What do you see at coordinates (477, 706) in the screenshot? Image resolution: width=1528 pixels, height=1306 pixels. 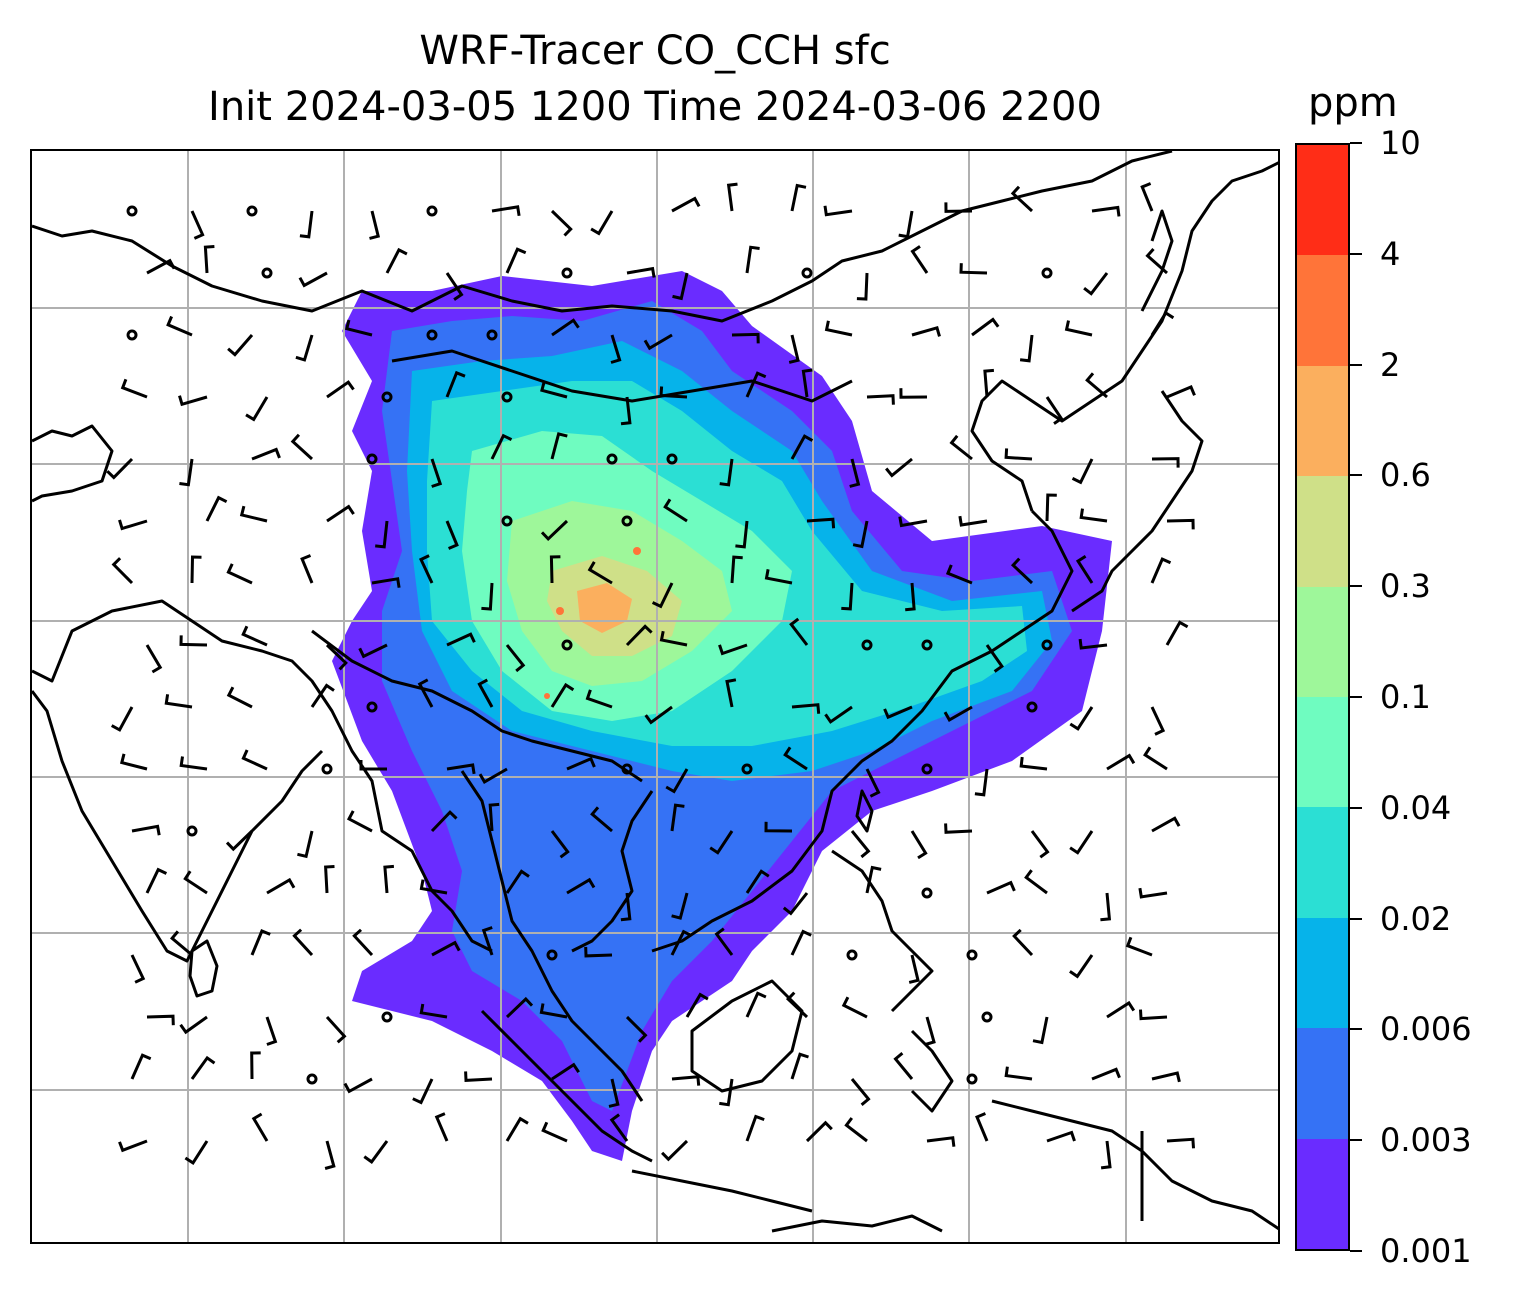 I see `border-china-india` at bounding box center [477, 706].